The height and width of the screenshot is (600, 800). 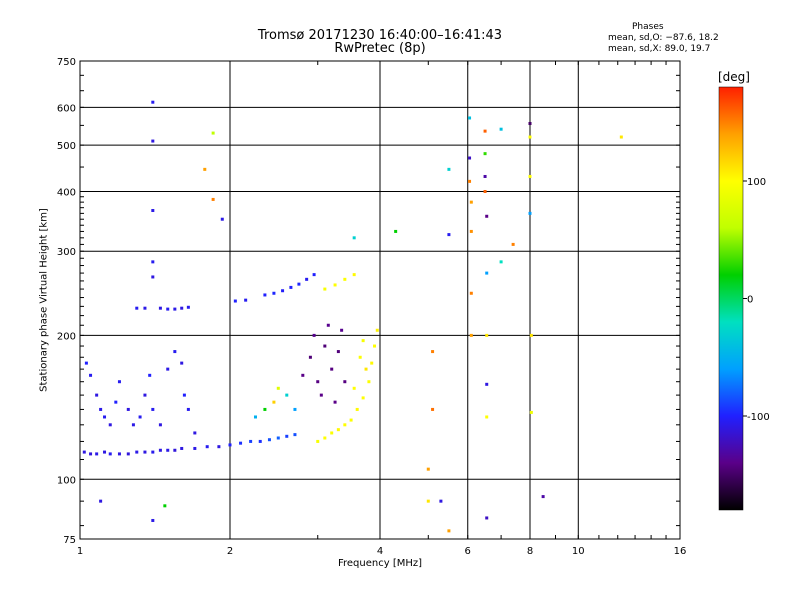 I want to click on x-tick-label: 10, so click(x=578, y=551).